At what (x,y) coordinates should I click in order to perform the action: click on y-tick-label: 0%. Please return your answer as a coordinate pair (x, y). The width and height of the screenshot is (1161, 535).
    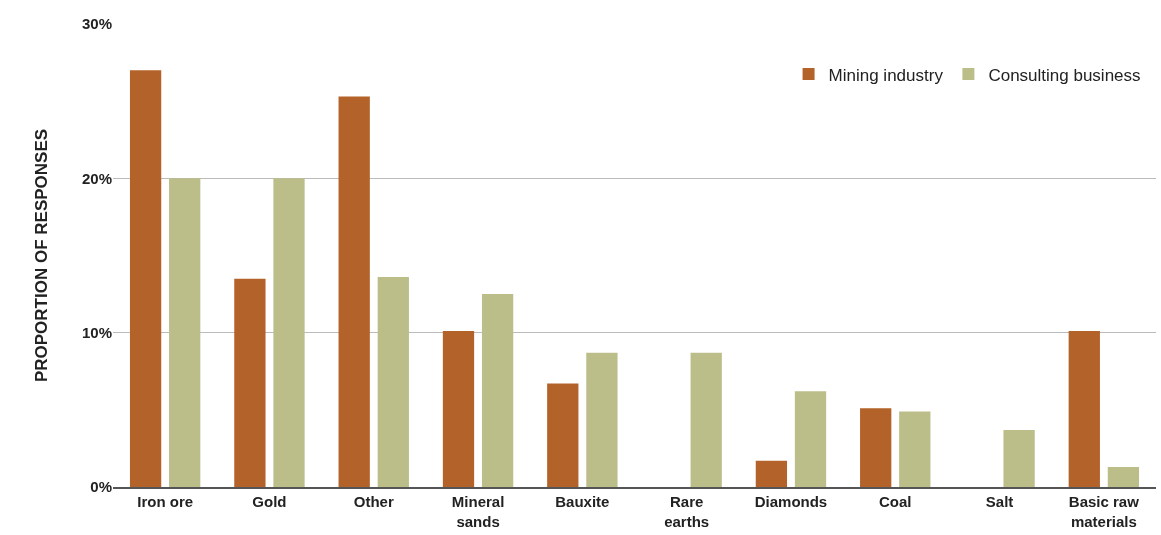
    Looking at the image, I should click on (101, 487).